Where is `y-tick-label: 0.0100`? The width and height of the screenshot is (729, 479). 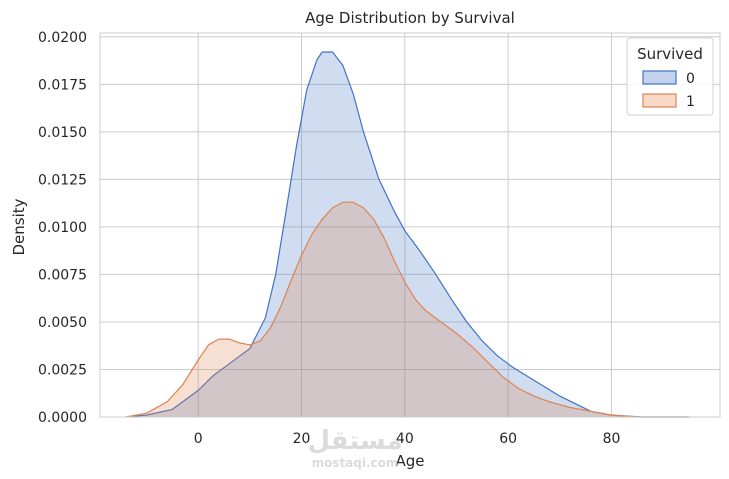 y-tick-label: 0.0100 is located at coordinates (62, 228).